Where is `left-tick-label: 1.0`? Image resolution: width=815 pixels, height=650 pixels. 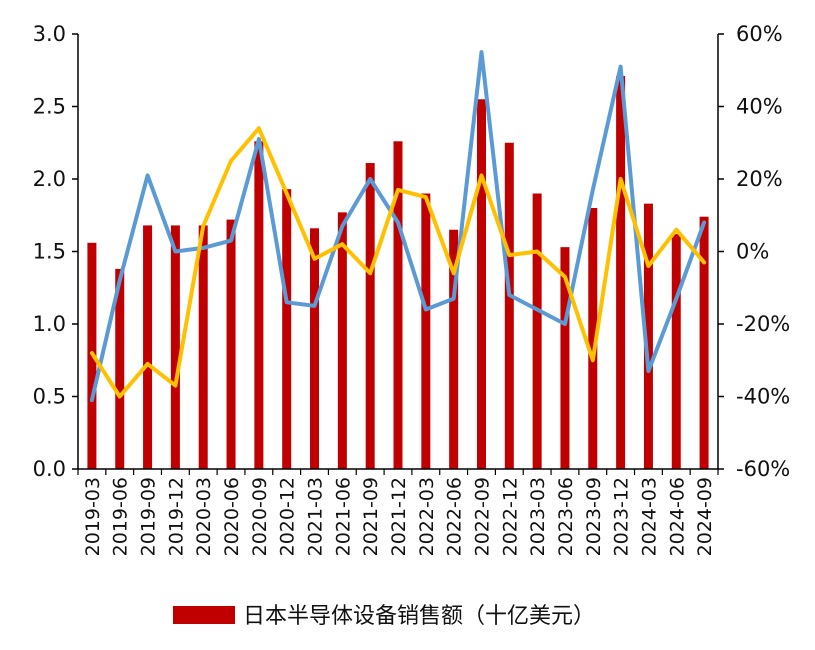
left-tick-label: 1.0 is located at coordinates (49, 324).